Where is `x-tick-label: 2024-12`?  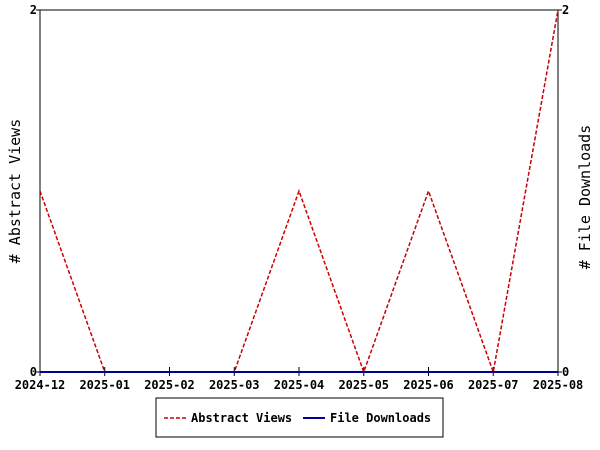 x-tick-label: 2024-12 is located at coordinates (40, 385).